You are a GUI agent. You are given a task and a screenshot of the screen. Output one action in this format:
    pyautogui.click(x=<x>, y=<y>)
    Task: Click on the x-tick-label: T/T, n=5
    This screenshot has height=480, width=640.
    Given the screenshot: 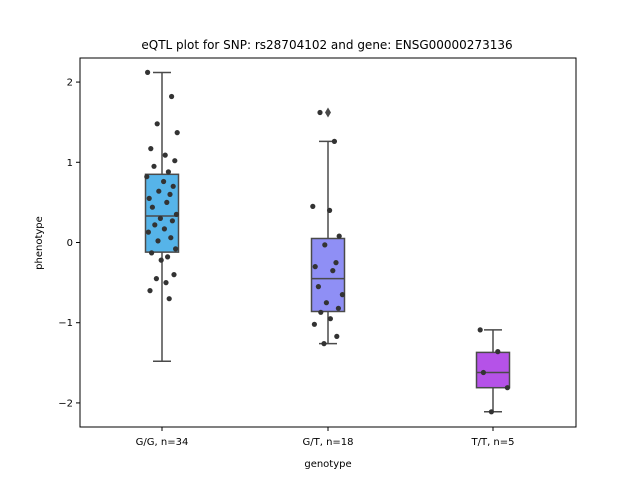 What is the action you would take?
    pyautogui.click(x=492, y=442)
    